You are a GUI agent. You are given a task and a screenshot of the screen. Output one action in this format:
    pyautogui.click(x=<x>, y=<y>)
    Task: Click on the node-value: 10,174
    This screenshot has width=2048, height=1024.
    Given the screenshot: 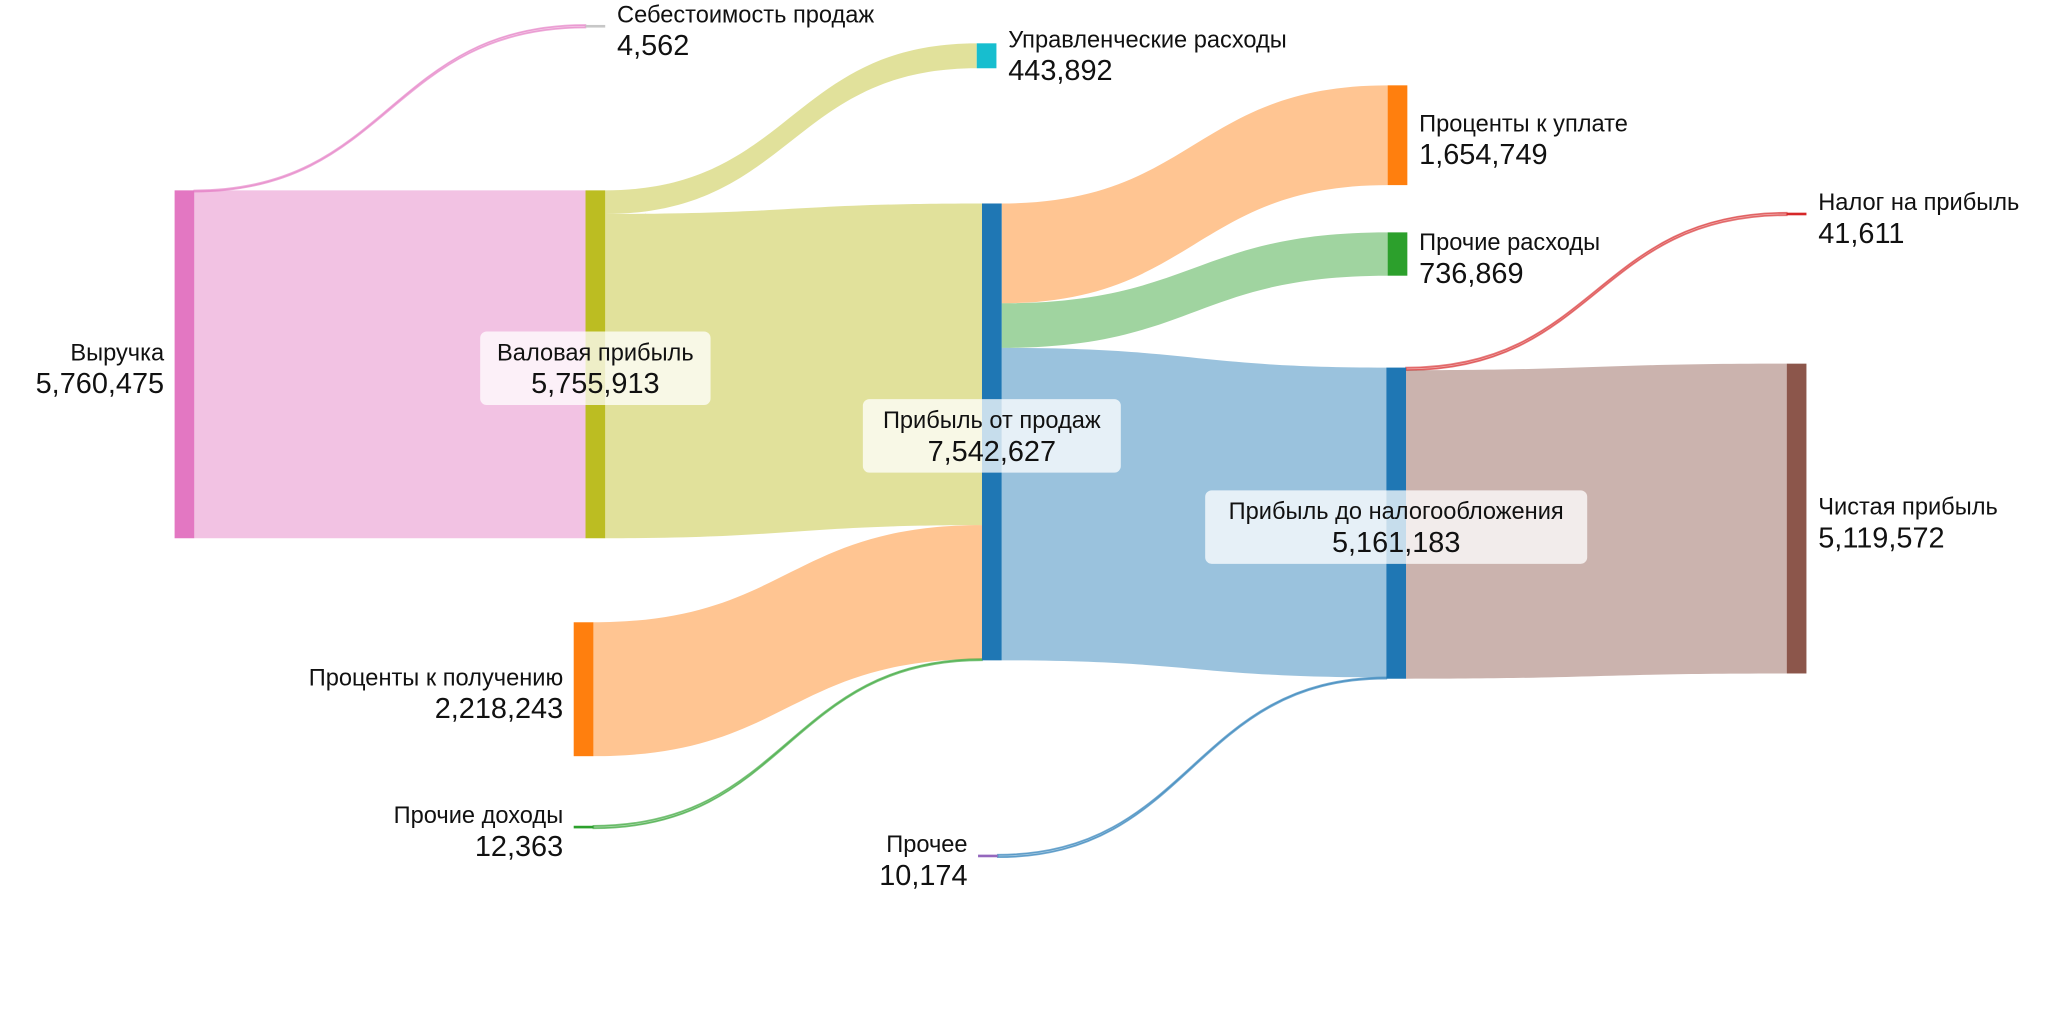 What is the action you would take?
    pyautogui.click(x=923, y=876)
    